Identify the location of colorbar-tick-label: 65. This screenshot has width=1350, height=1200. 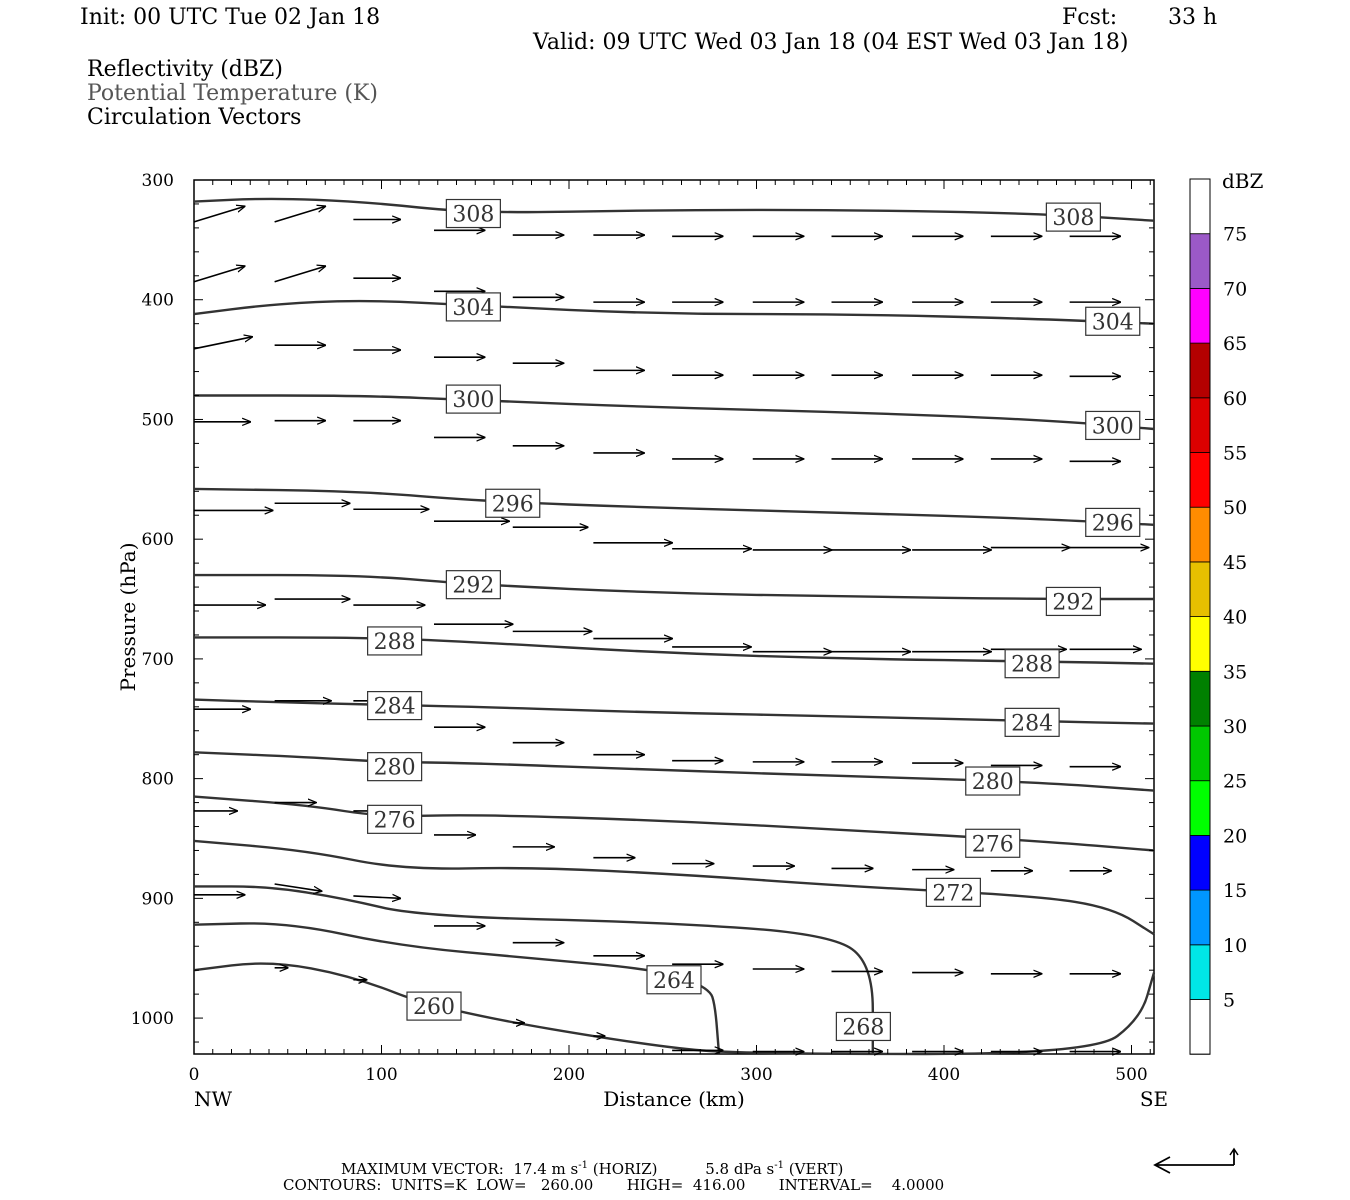
(1235, 344).